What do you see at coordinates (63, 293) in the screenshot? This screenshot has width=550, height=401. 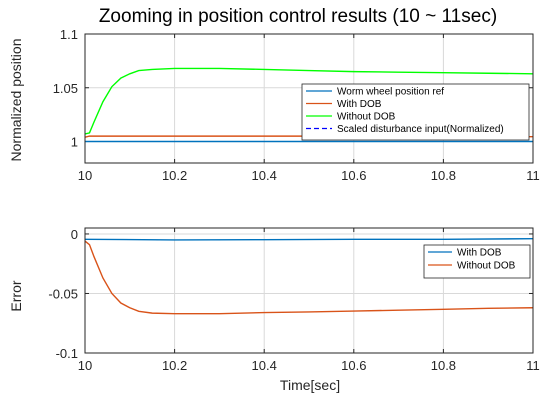 I see `y-tick-label: -0.05` at bounding box center [63, 293].